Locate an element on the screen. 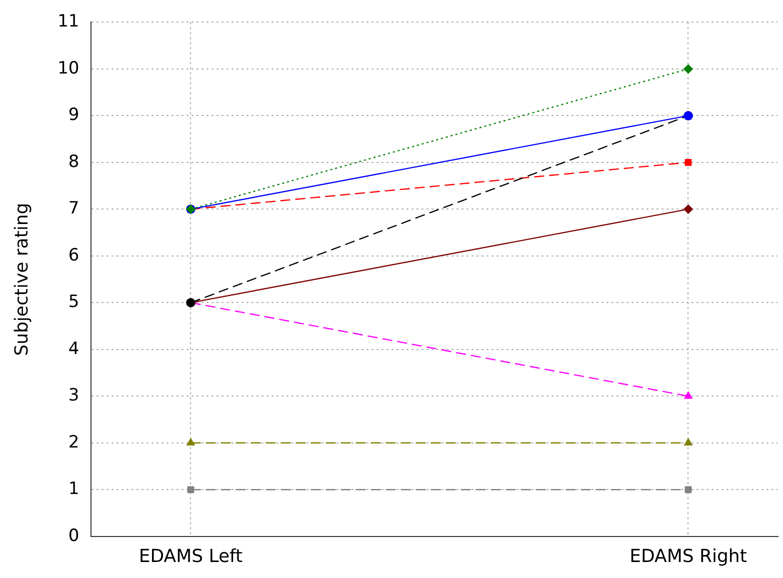 This screenshot has width=783, height=578. y-tick-label: 7 is located at coordinates (74, 208).